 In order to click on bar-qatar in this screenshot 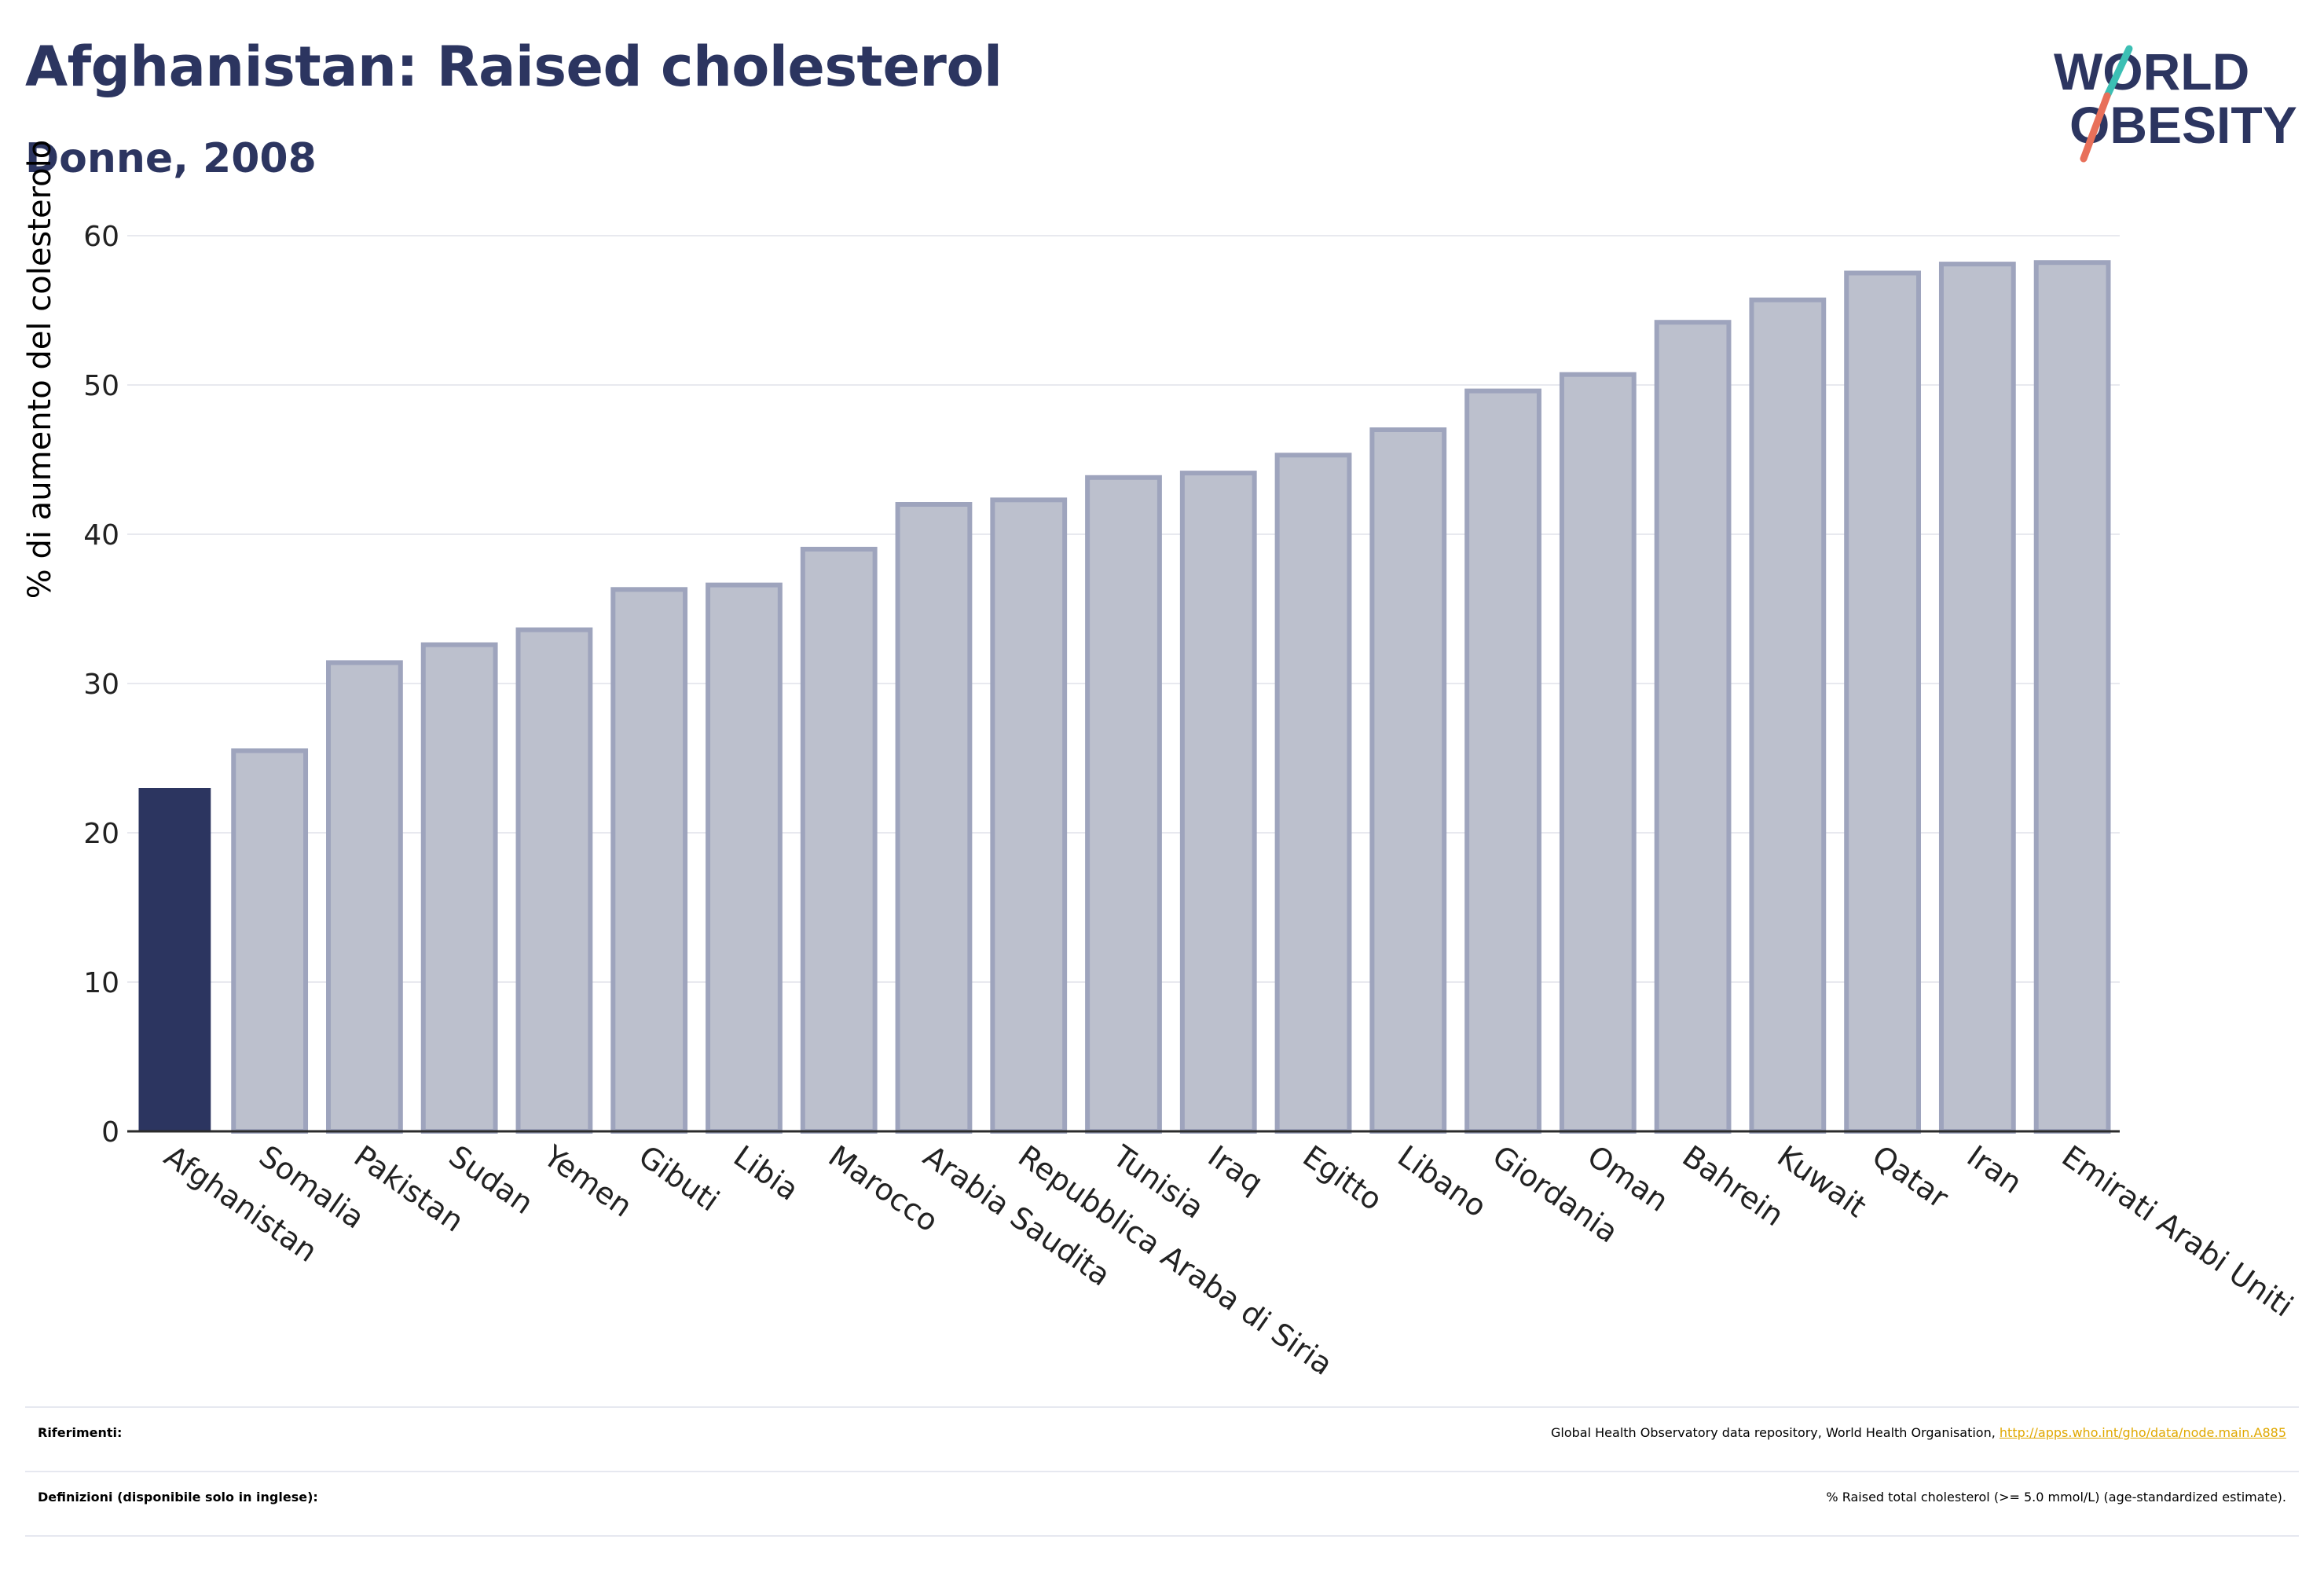, I will do `click(1882, 702)`.